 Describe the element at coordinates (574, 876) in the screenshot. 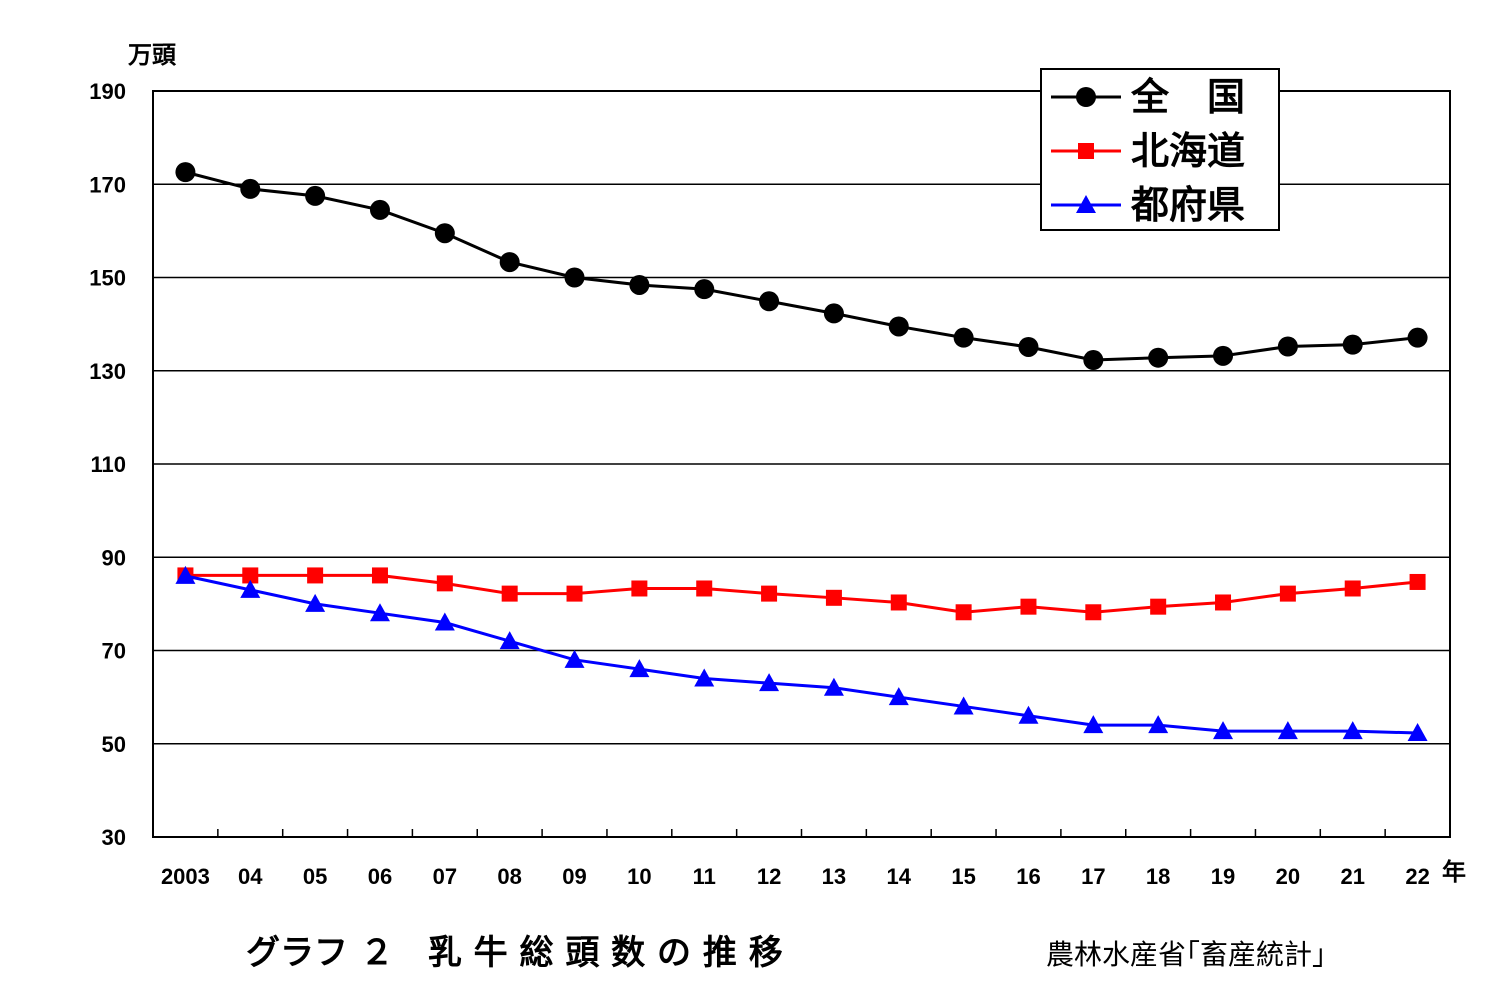

I see `x-tick-label: 09` at that location.